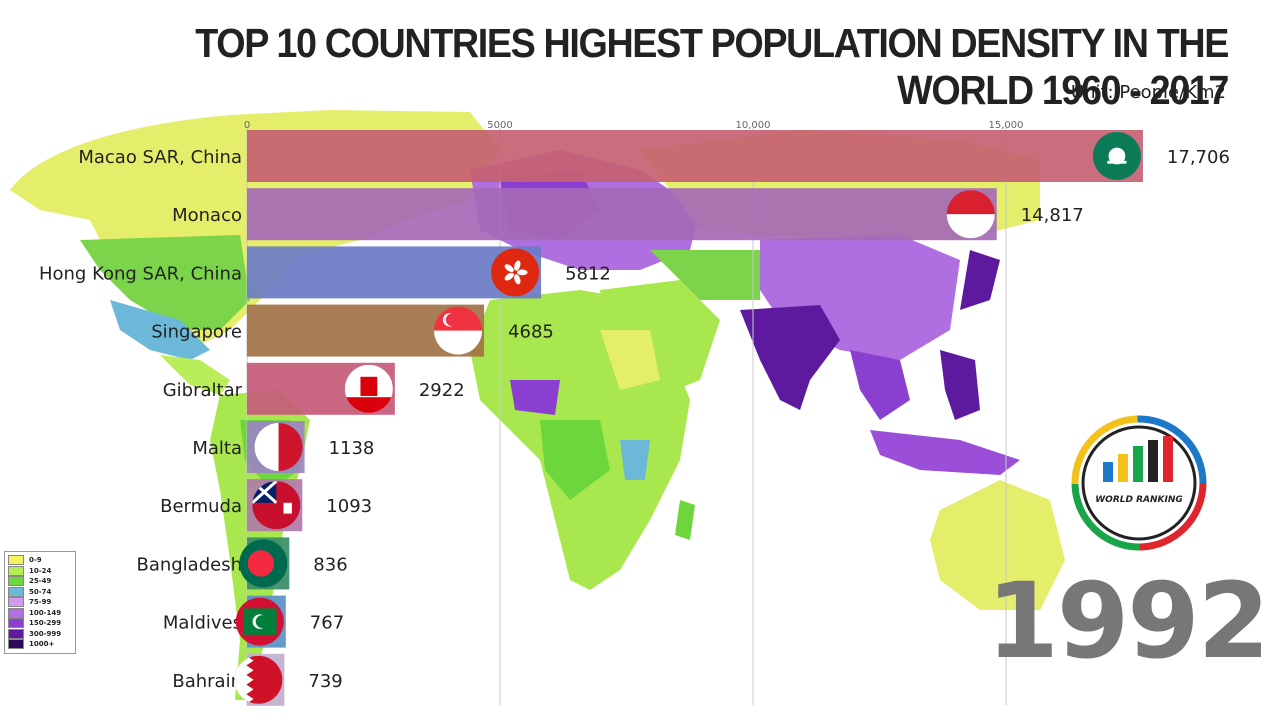 Image resolution: width=1280 pixels, height=720 pixels. Describe the element at coordinates (278, 447) in the screenshot. I see `malta-flag-icon` at that location.